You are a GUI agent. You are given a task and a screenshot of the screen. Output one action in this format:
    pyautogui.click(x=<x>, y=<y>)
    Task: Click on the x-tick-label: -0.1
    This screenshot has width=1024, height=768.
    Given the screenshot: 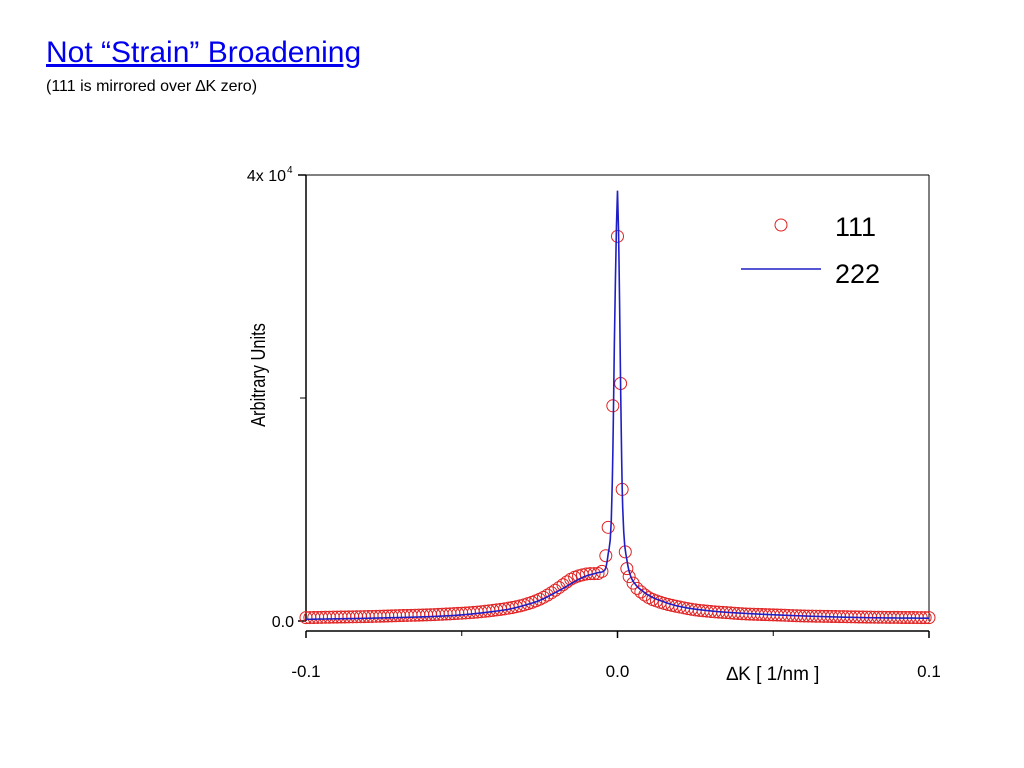 What is the action you would take?
    pyautogui.click(x=305, y=671)
    